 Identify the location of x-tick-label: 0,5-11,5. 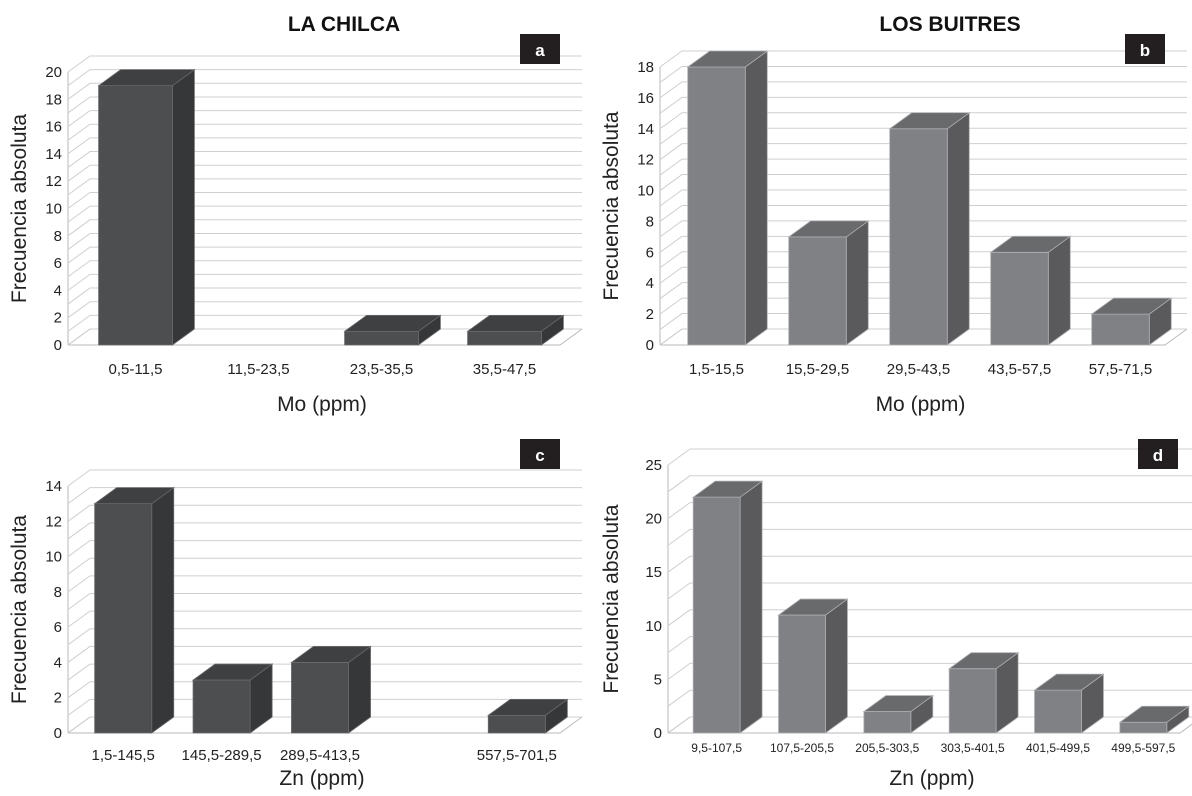
(136, 369).